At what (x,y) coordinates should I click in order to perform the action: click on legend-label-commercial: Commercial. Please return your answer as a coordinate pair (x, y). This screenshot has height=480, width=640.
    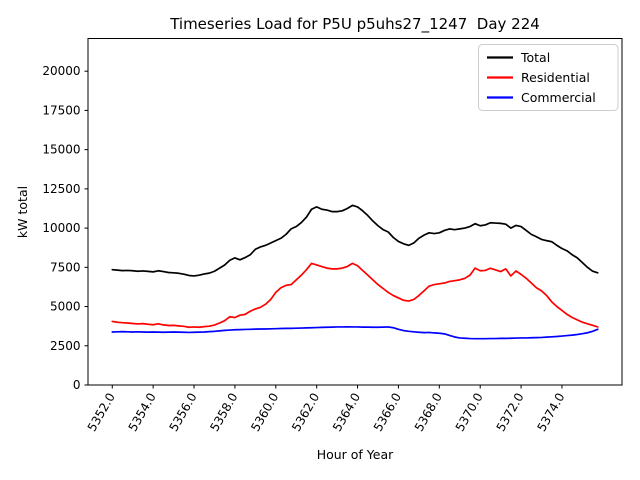
    Looking at the image, I should click on (558, 97).